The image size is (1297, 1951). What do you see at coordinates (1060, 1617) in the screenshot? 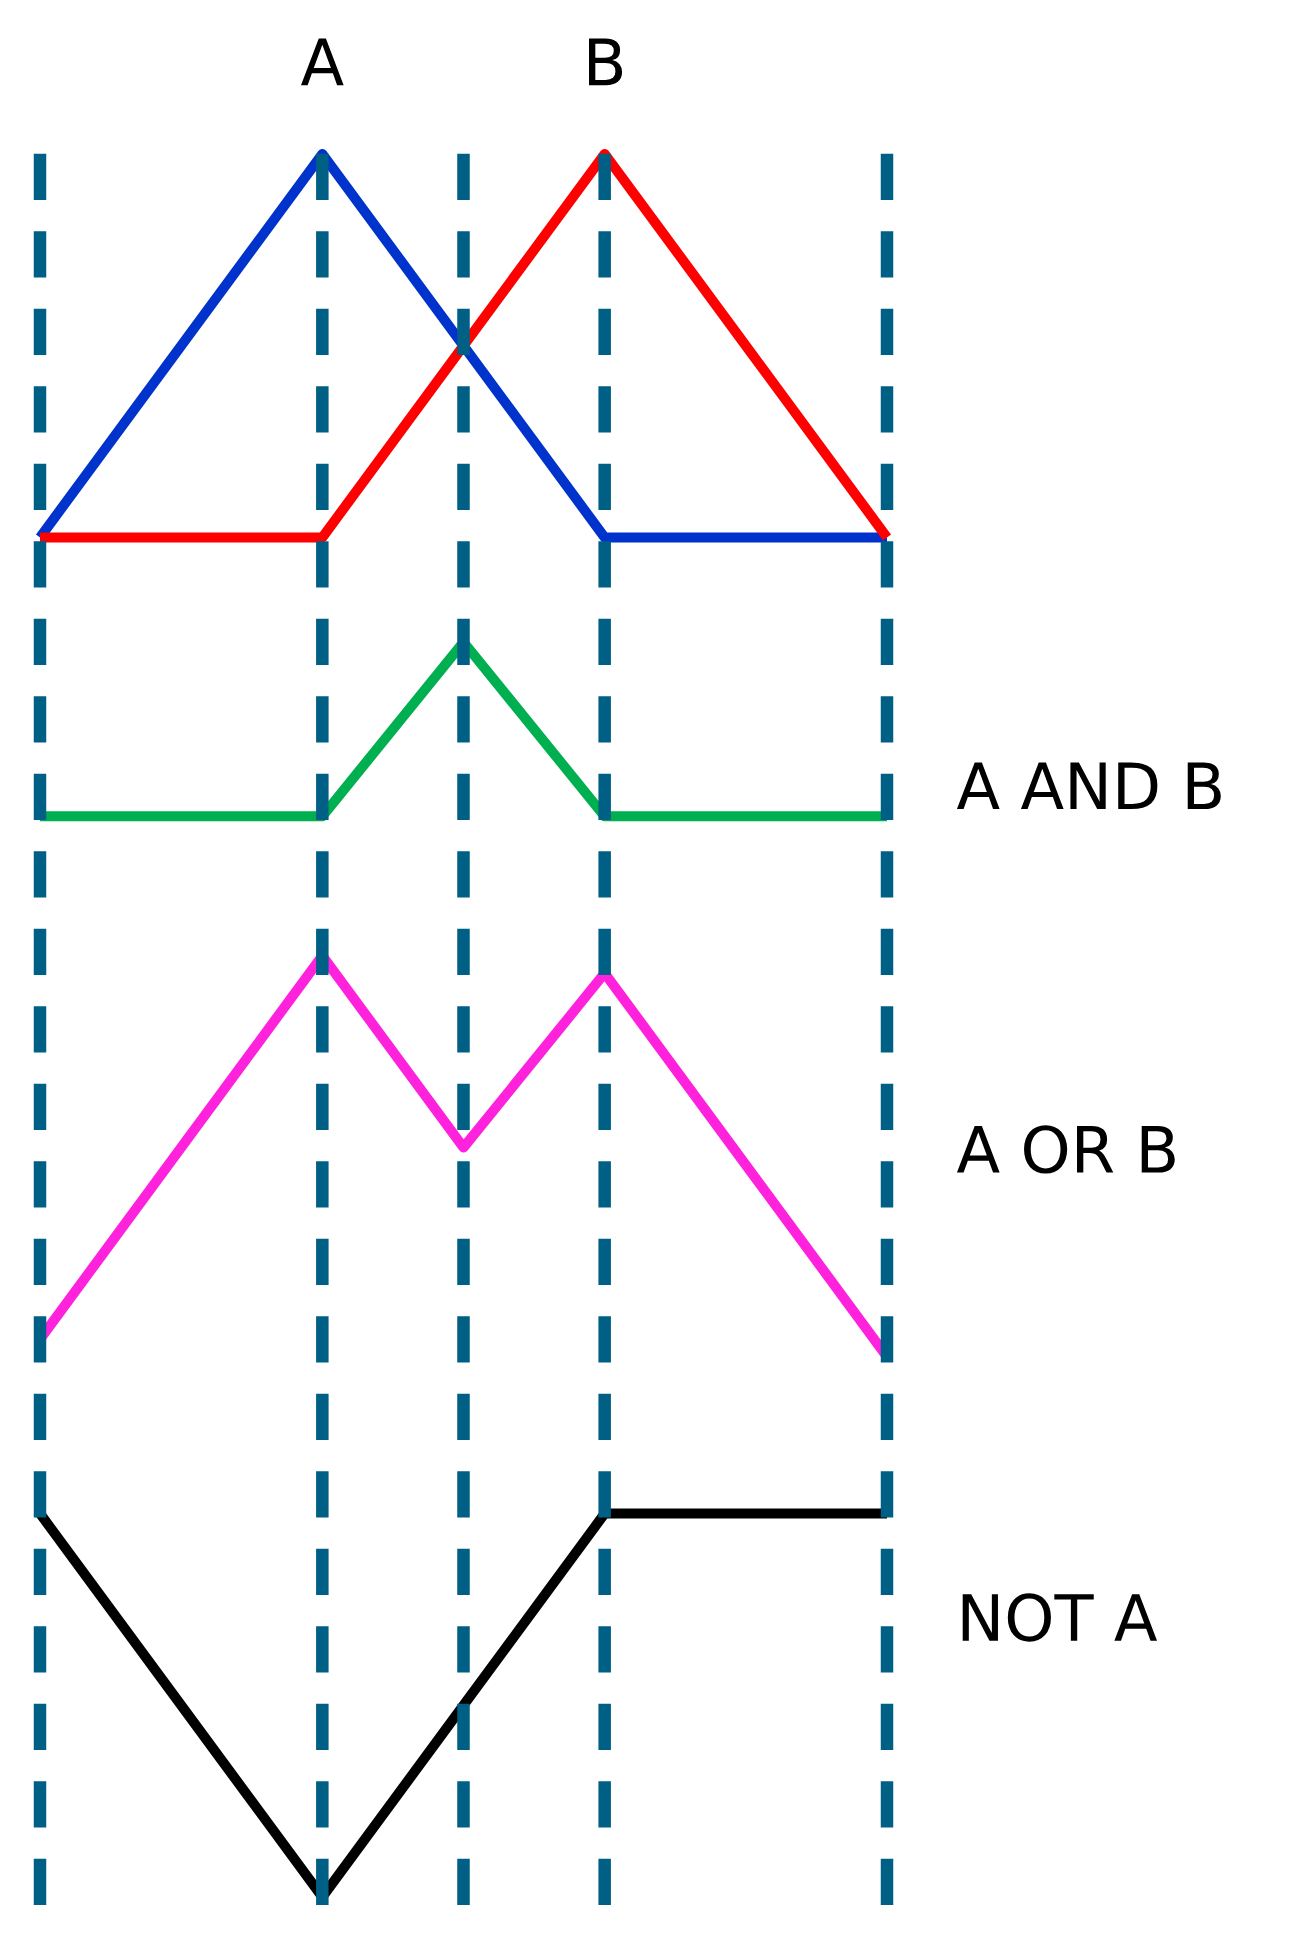
I see `series-label: NOT A` at bounding box center [1060, 1617].